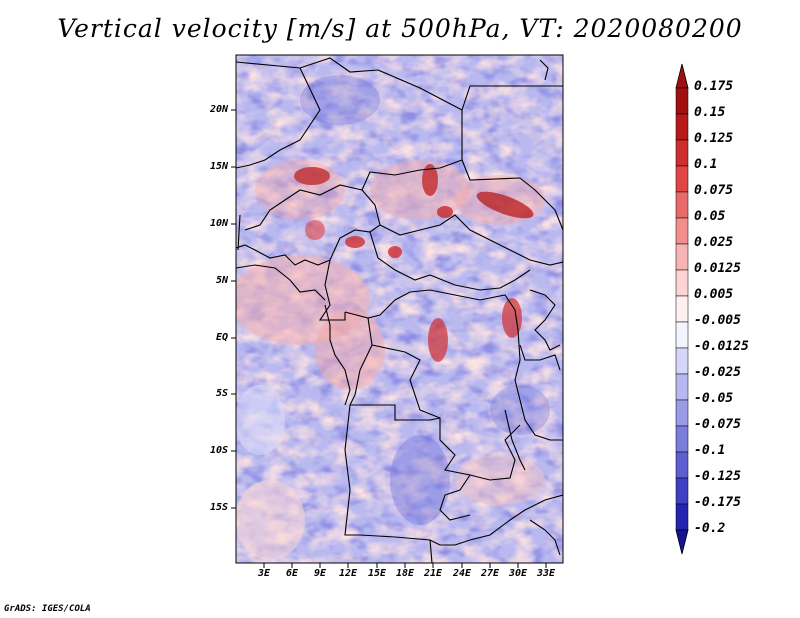 The height and width of the screenshot is (618, 800). What do you see at coordinates (710, 450) in the screenshot?
I see `colorbar-label: -0.1` at bounding box center [710, 450].